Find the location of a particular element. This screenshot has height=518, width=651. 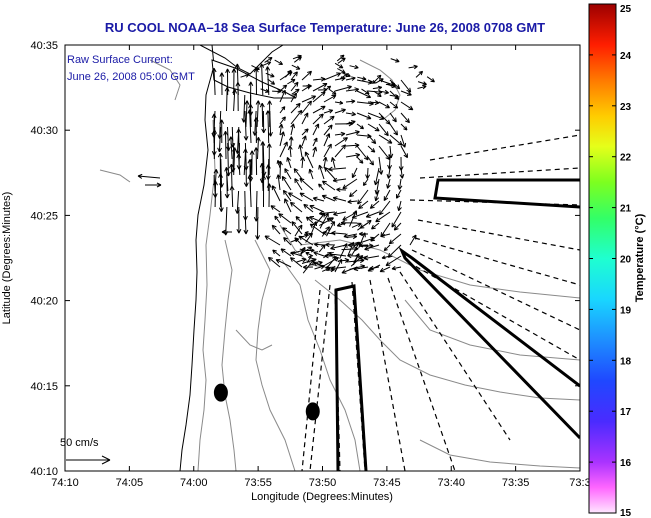

y-tick-label: 40:30 is located at coordinates (44, 131).